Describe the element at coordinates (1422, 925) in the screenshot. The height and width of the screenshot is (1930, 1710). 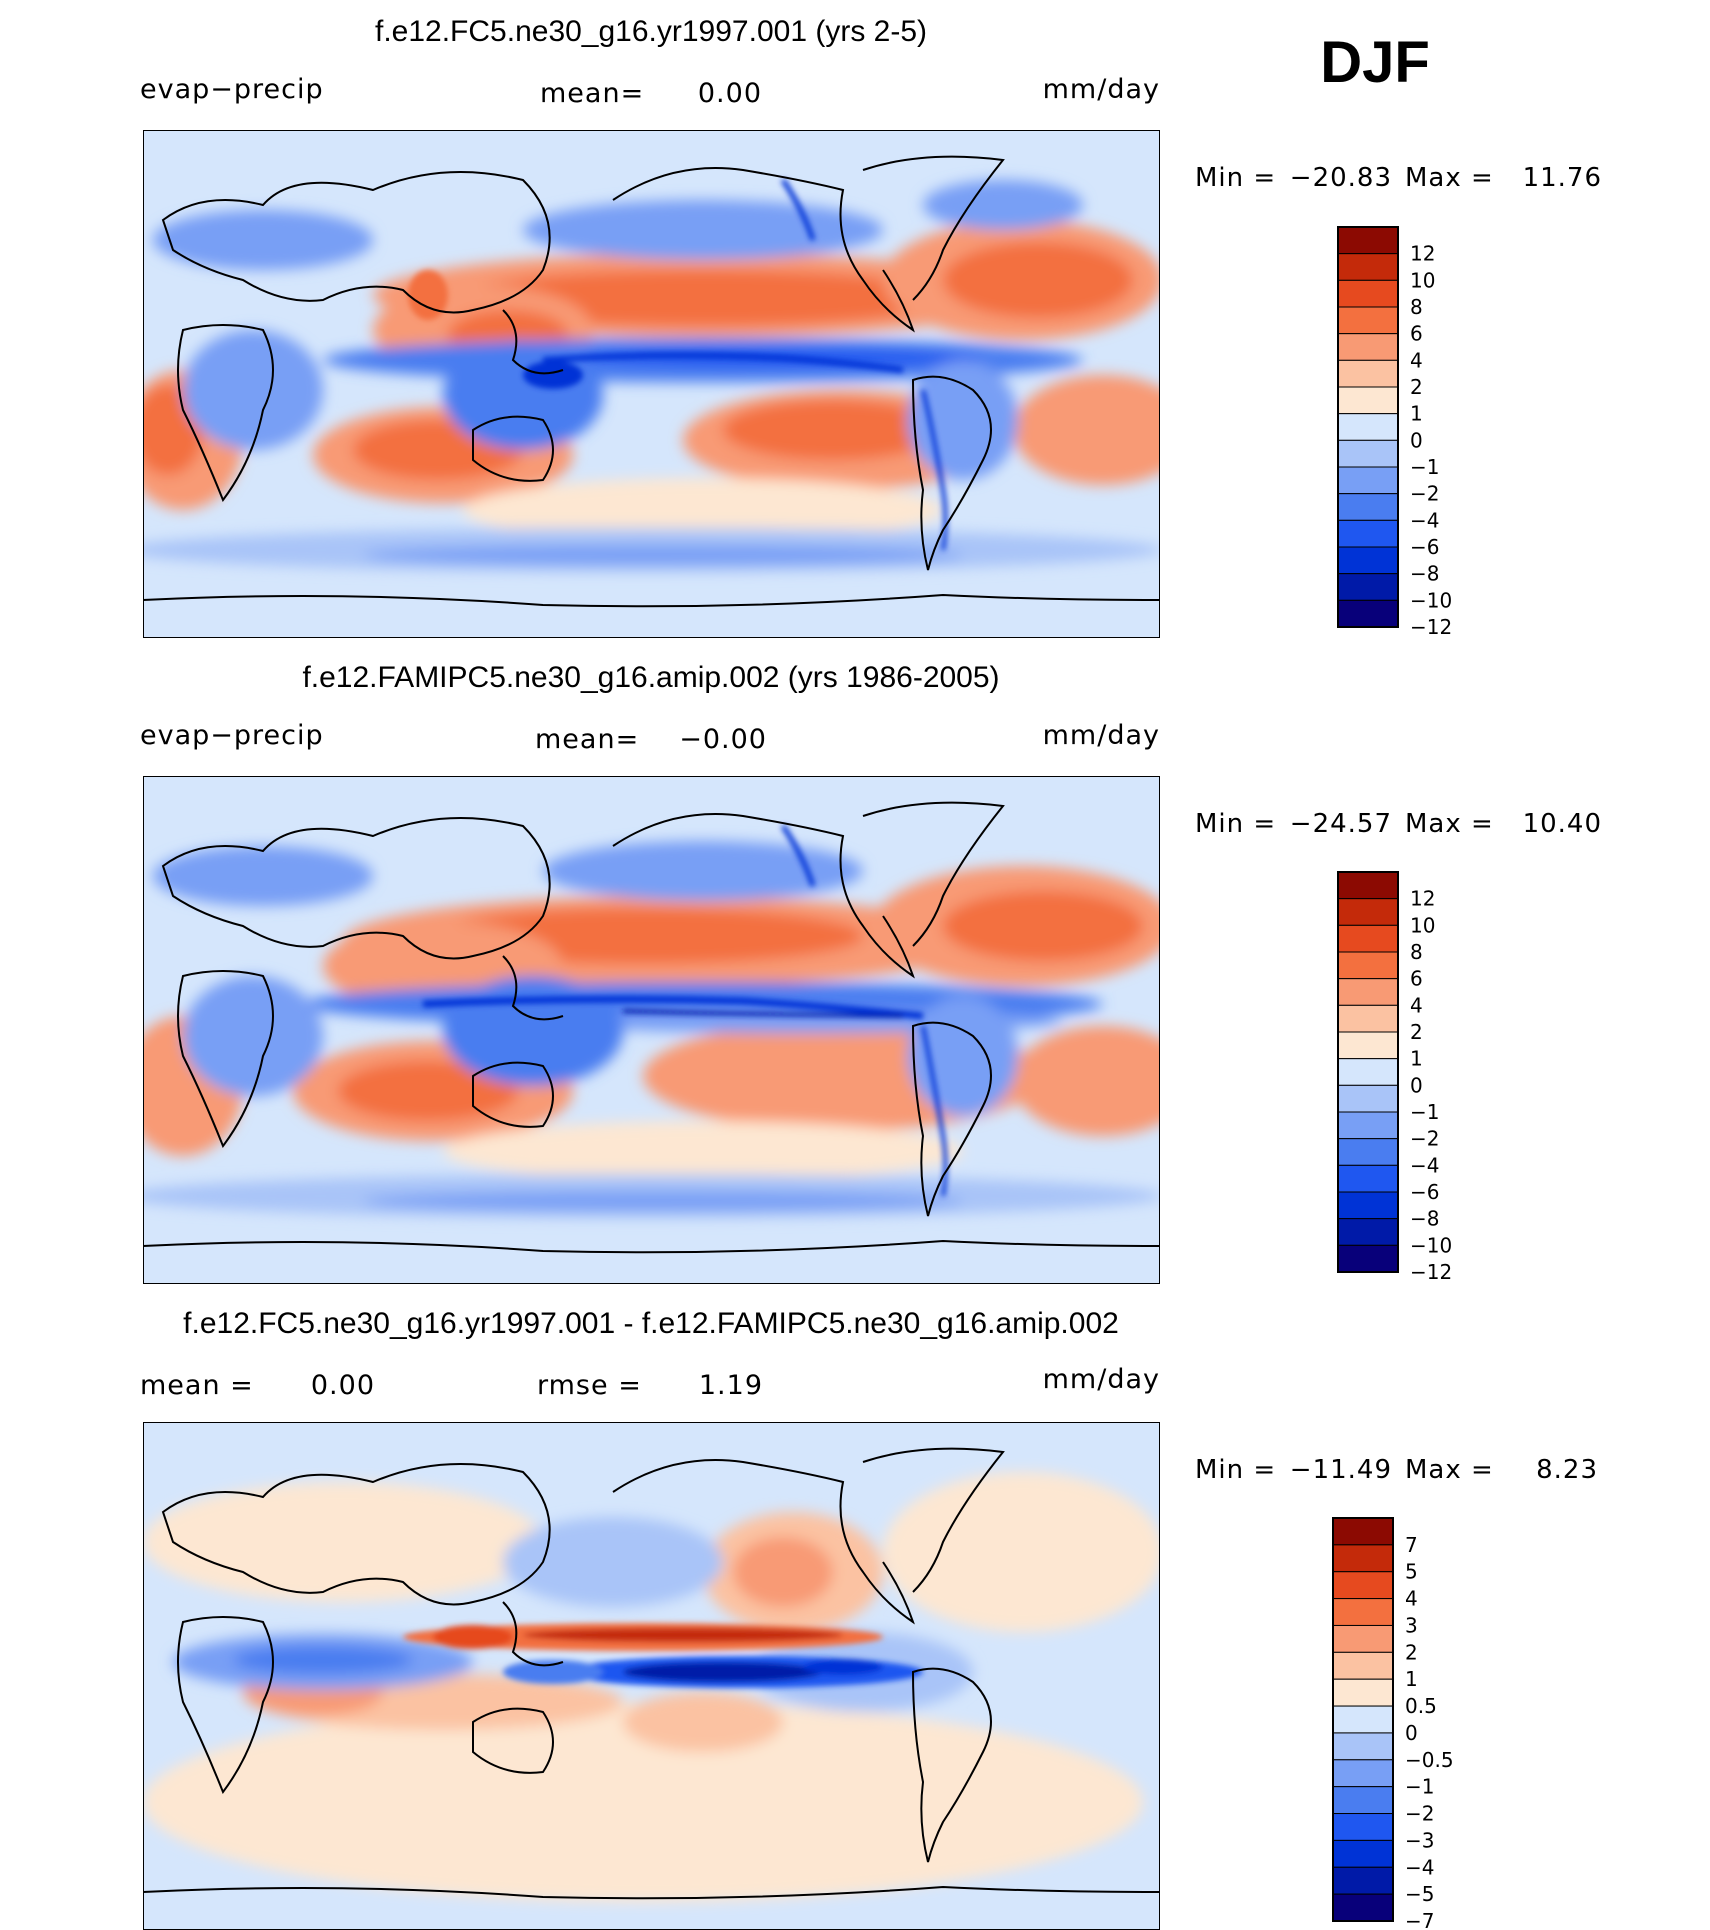
I see `colorbar-tick-label: 10` at that location.